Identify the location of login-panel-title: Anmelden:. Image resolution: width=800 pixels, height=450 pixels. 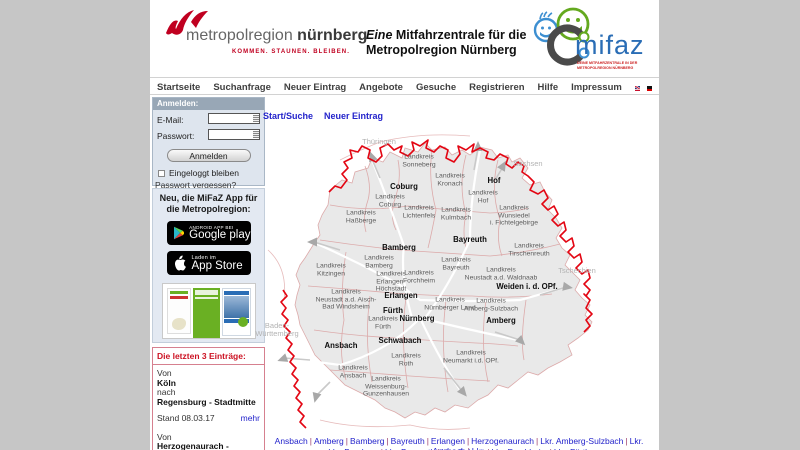
(208, 104).